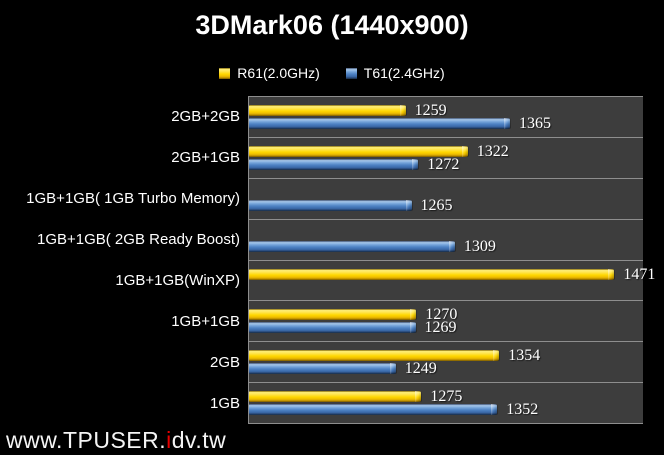 This screenshot has height=455, width=664. I want to click on watermark-suffix: dv.tw, so click(199, 440).